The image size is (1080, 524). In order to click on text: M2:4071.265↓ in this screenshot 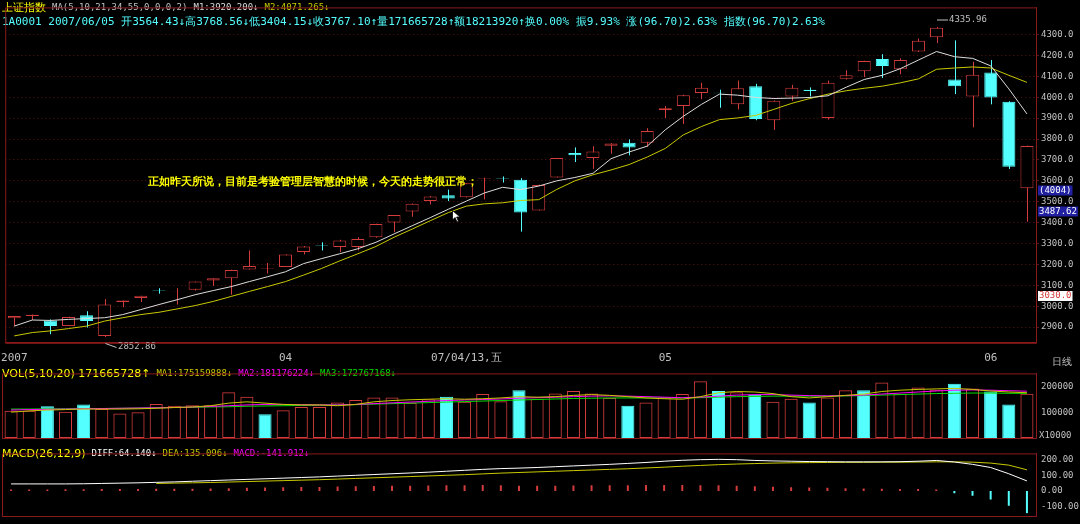, I will do `click(297, 7)`.